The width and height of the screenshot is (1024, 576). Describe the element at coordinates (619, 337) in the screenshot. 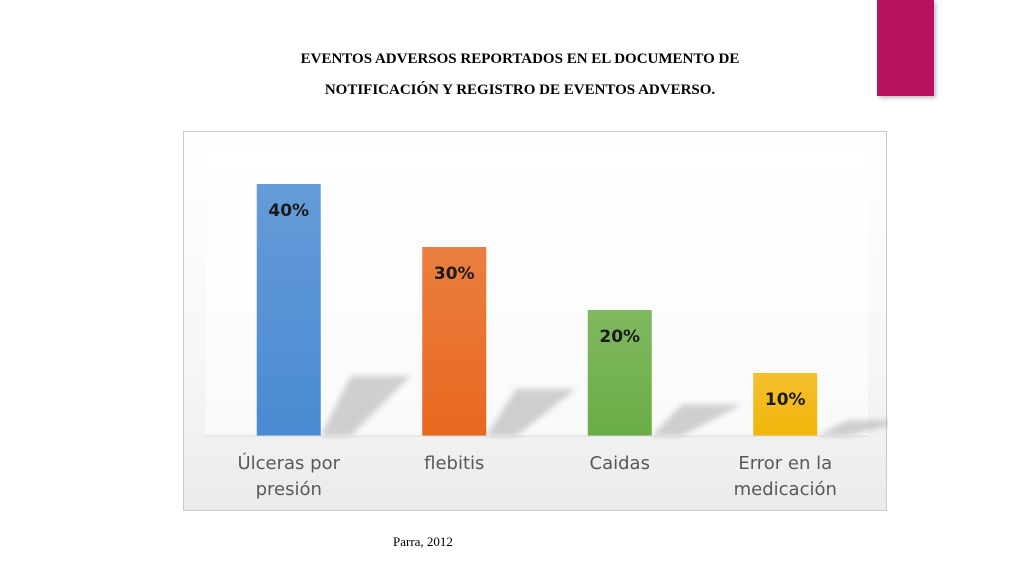

I see `data-label: 20%` at that location.